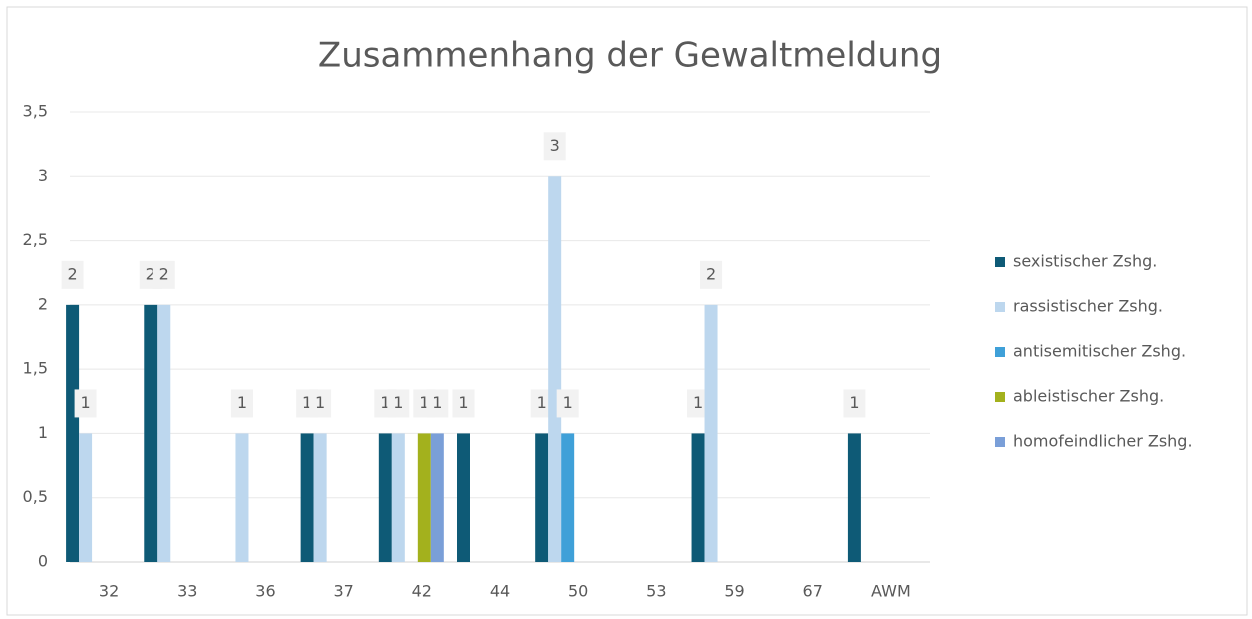 The width and height of the screenshot is (1252, 619). Describe the element at coordinates (1103, 441) in the screenshot. I see `legend-label: homofeindlicher Zshg.` at that location.